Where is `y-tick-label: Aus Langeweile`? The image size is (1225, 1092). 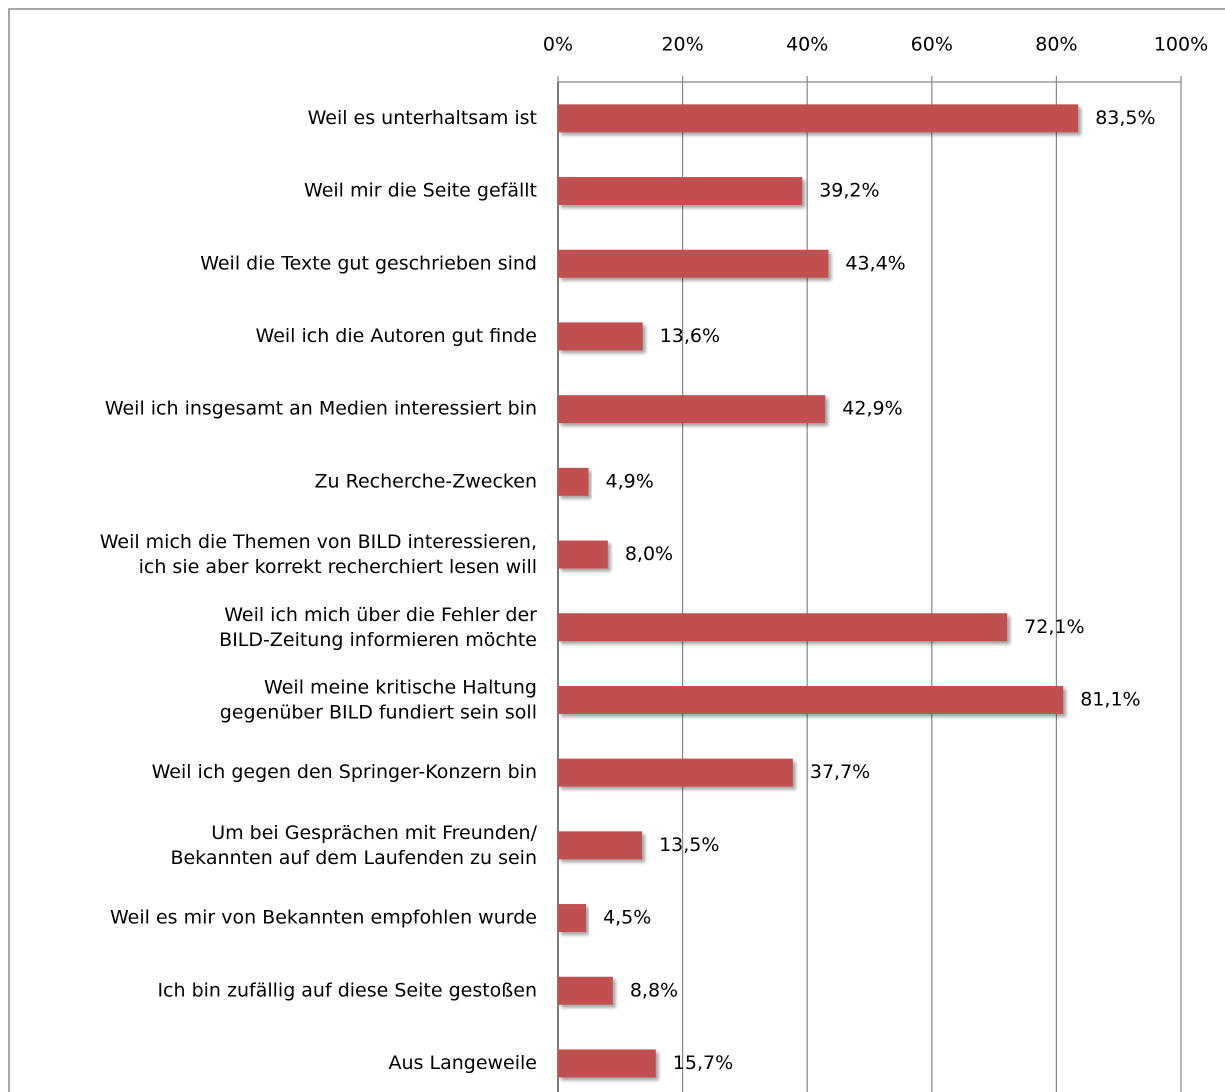 y-tick-label: Aus Langeweile is located at coordinates (463, 1063).